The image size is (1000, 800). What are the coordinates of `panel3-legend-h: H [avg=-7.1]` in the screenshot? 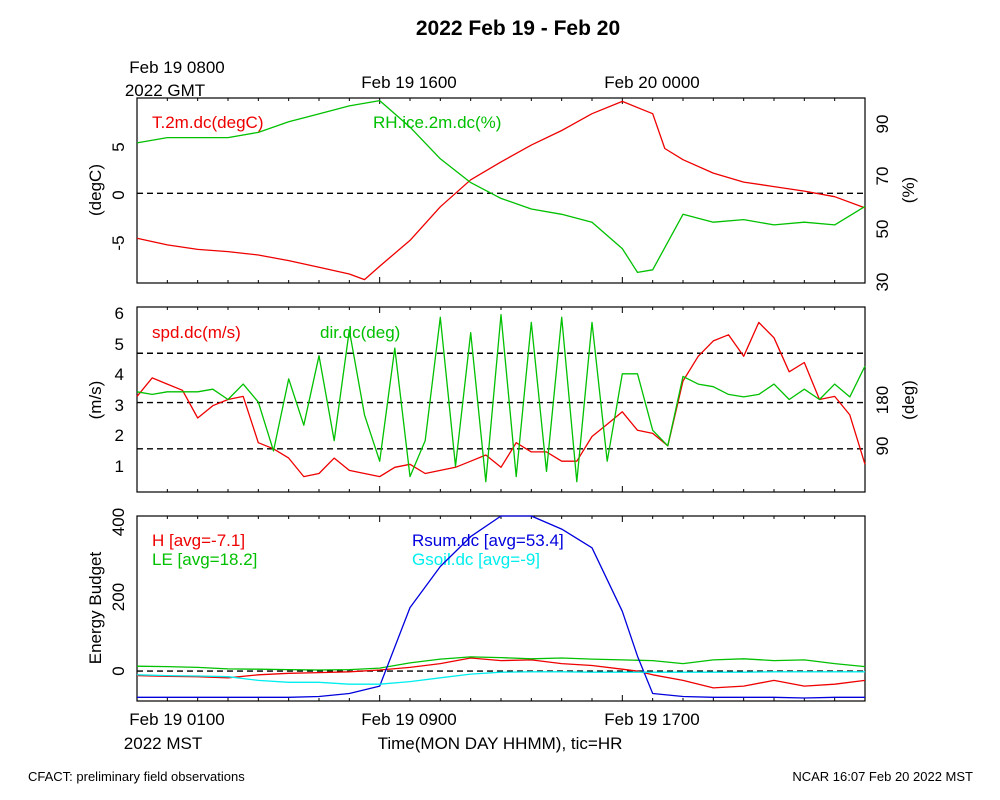 It's located at (198, 540).